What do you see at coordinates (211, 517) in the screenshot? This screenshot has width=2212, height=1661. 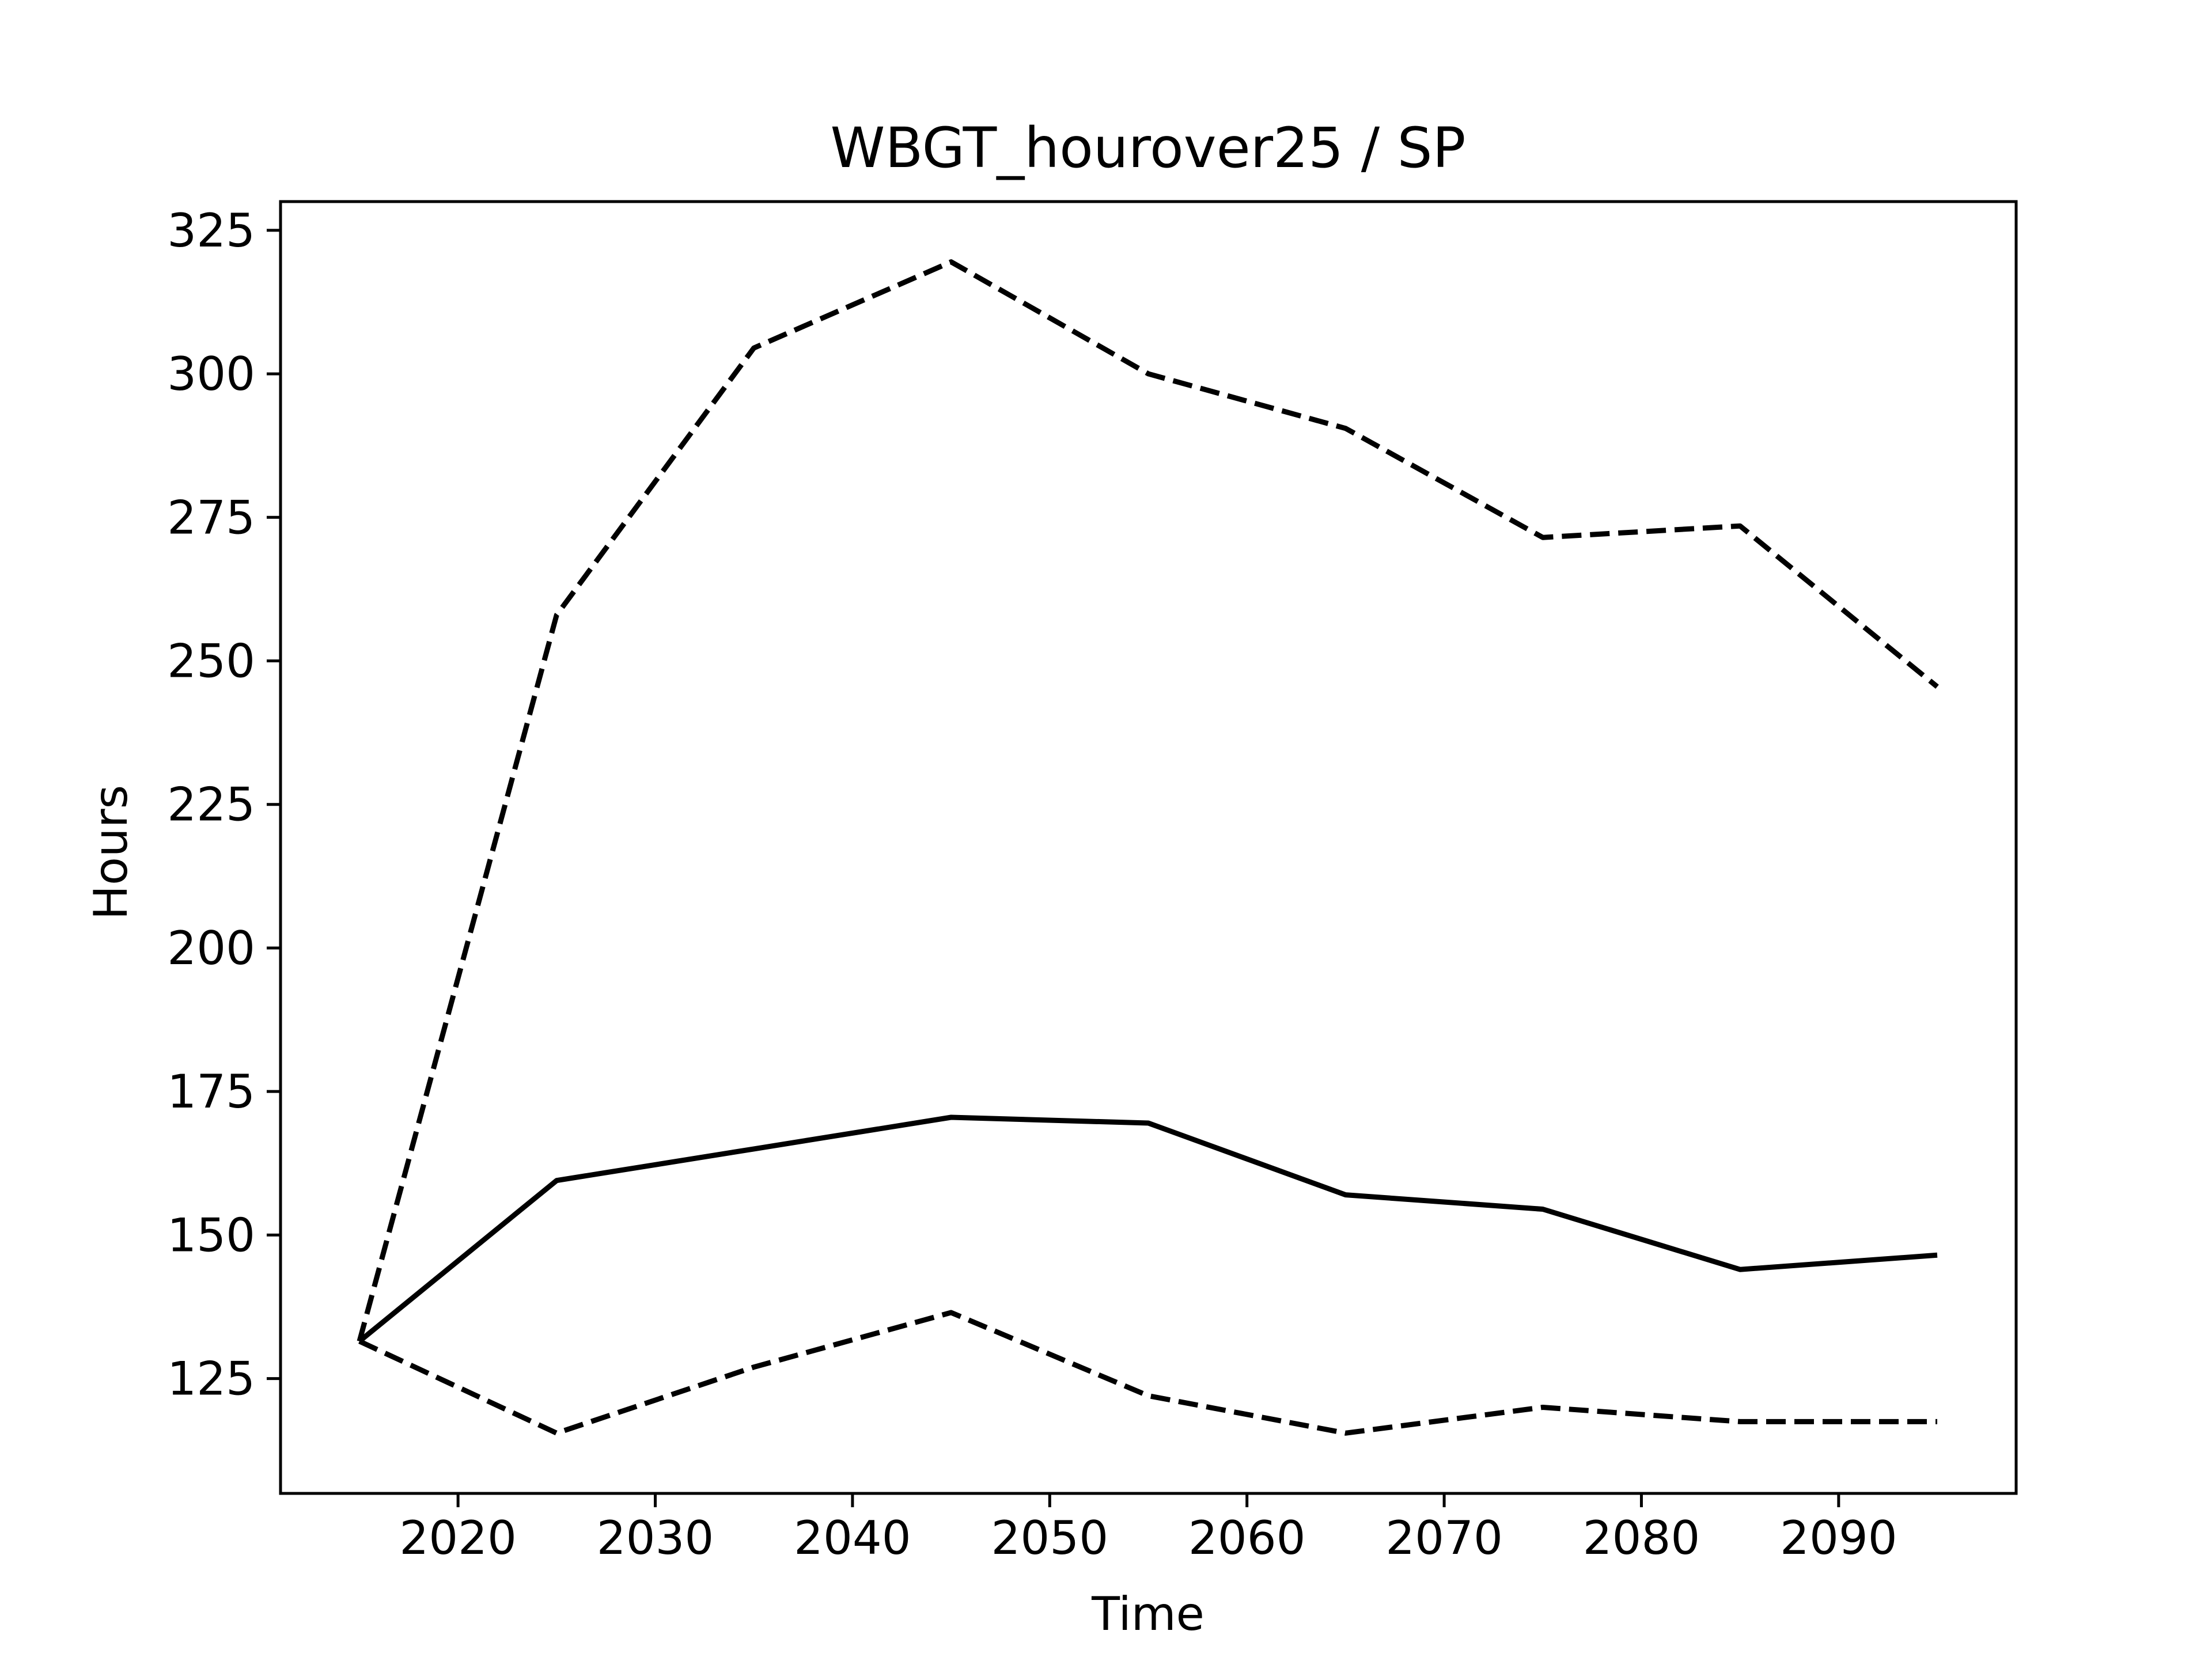 I see `y-tick-label: 275` at bounding box center [211, 517].